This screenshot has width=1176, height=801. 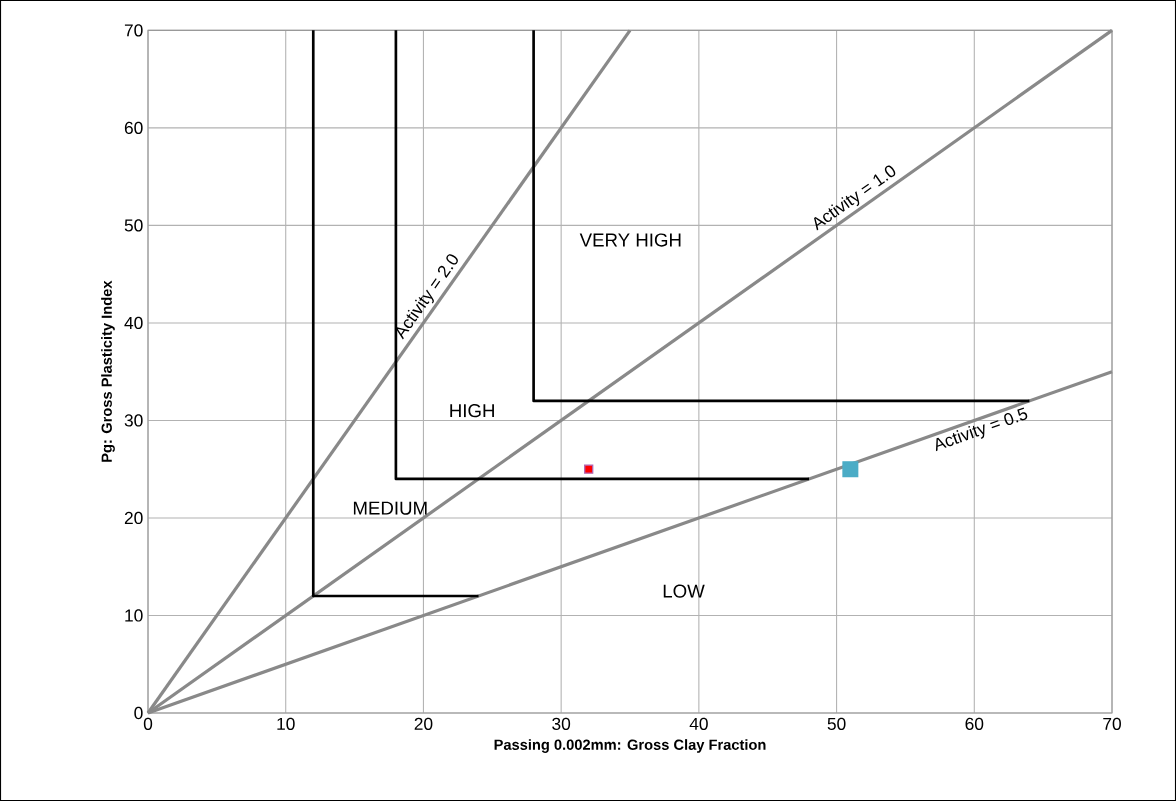 I want to click on text: Activity = 0.5, so click(x=981, y=429).